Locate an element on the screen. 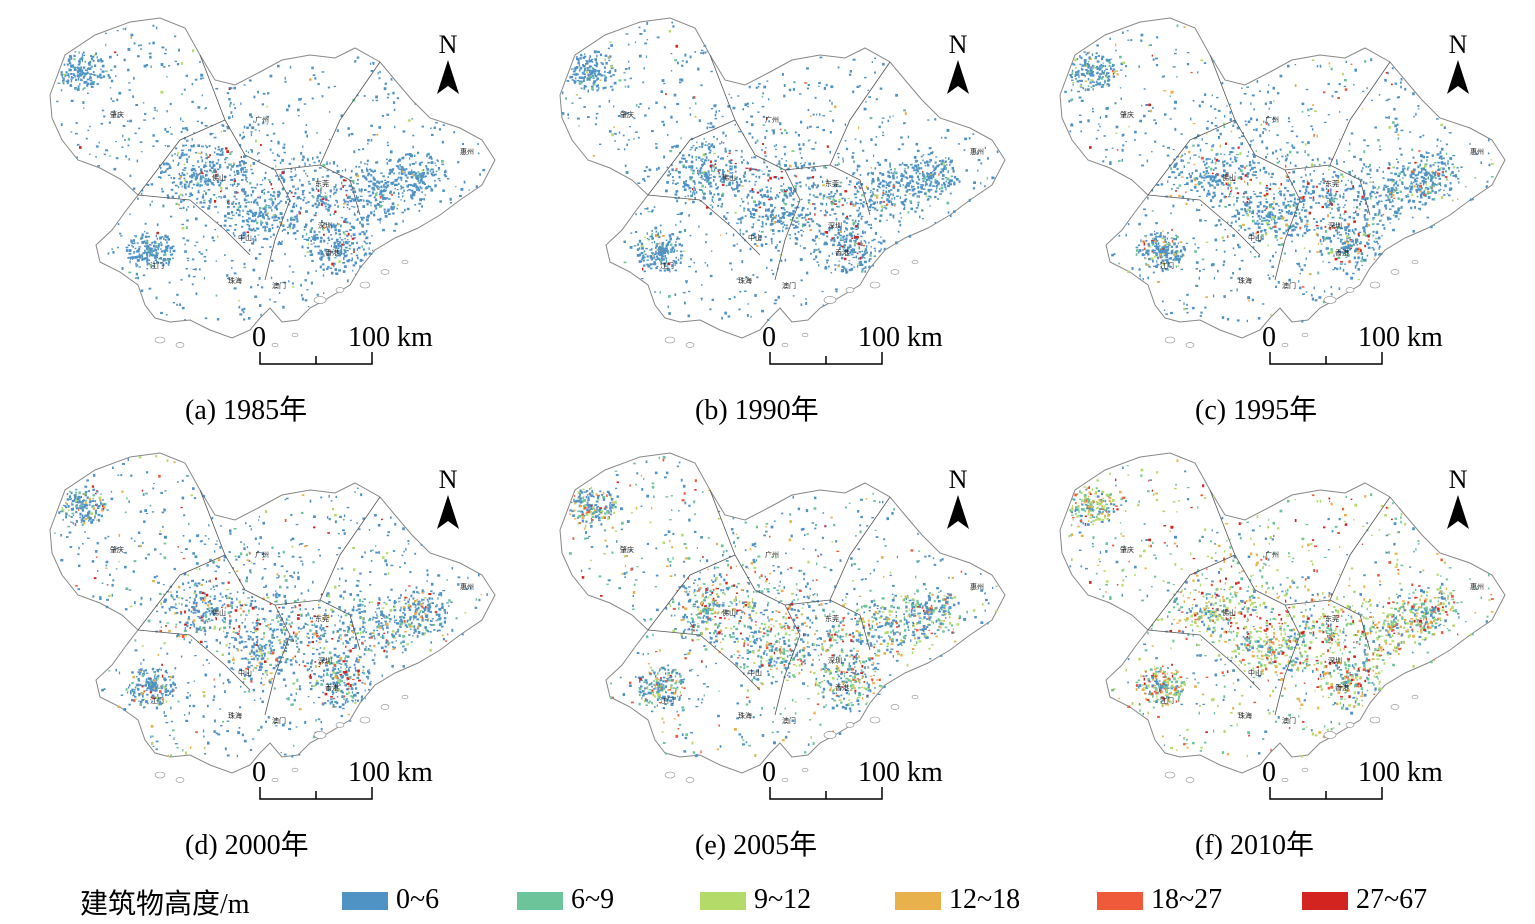  panel-caption: (f) 2010年 is located at coordinates (1254, 845).